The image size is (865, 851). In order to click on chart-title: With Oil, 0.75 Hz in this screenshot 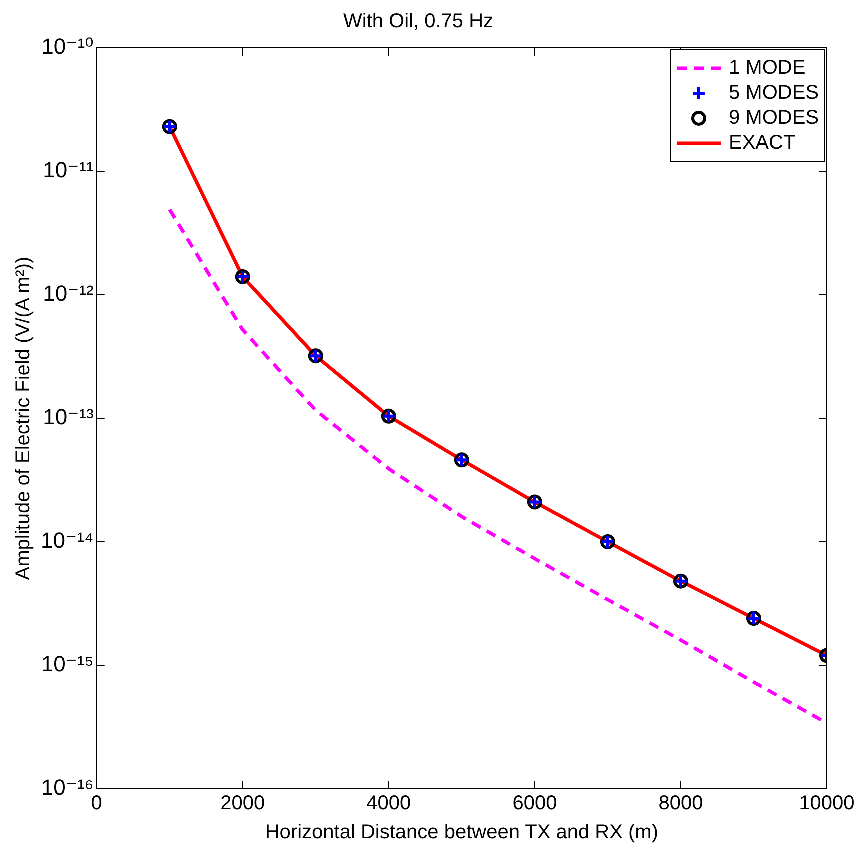, I will do `click(418, 21)`.